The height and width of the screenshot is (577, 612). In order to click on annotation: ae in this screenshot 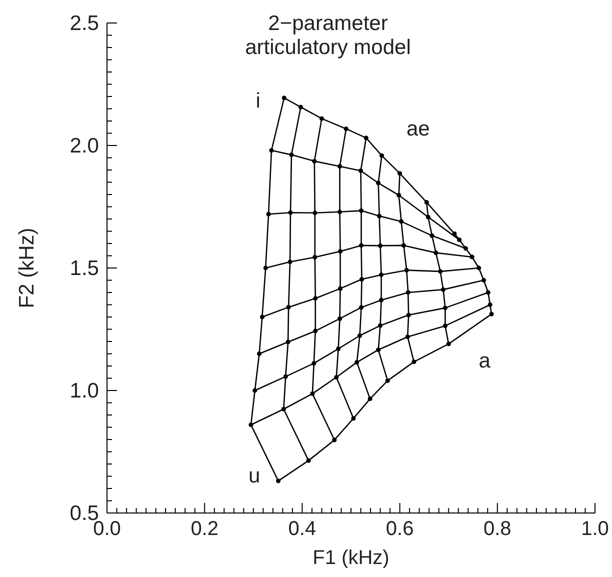, I will do `click(418, 128)`.